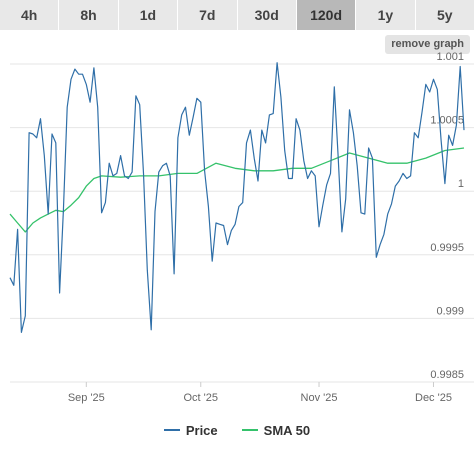 This screenshot has width=474, height=455. Describe the element at coordinates (447, 375) in the screenshot. I see `y-tick-label: 0.9985` at that location.